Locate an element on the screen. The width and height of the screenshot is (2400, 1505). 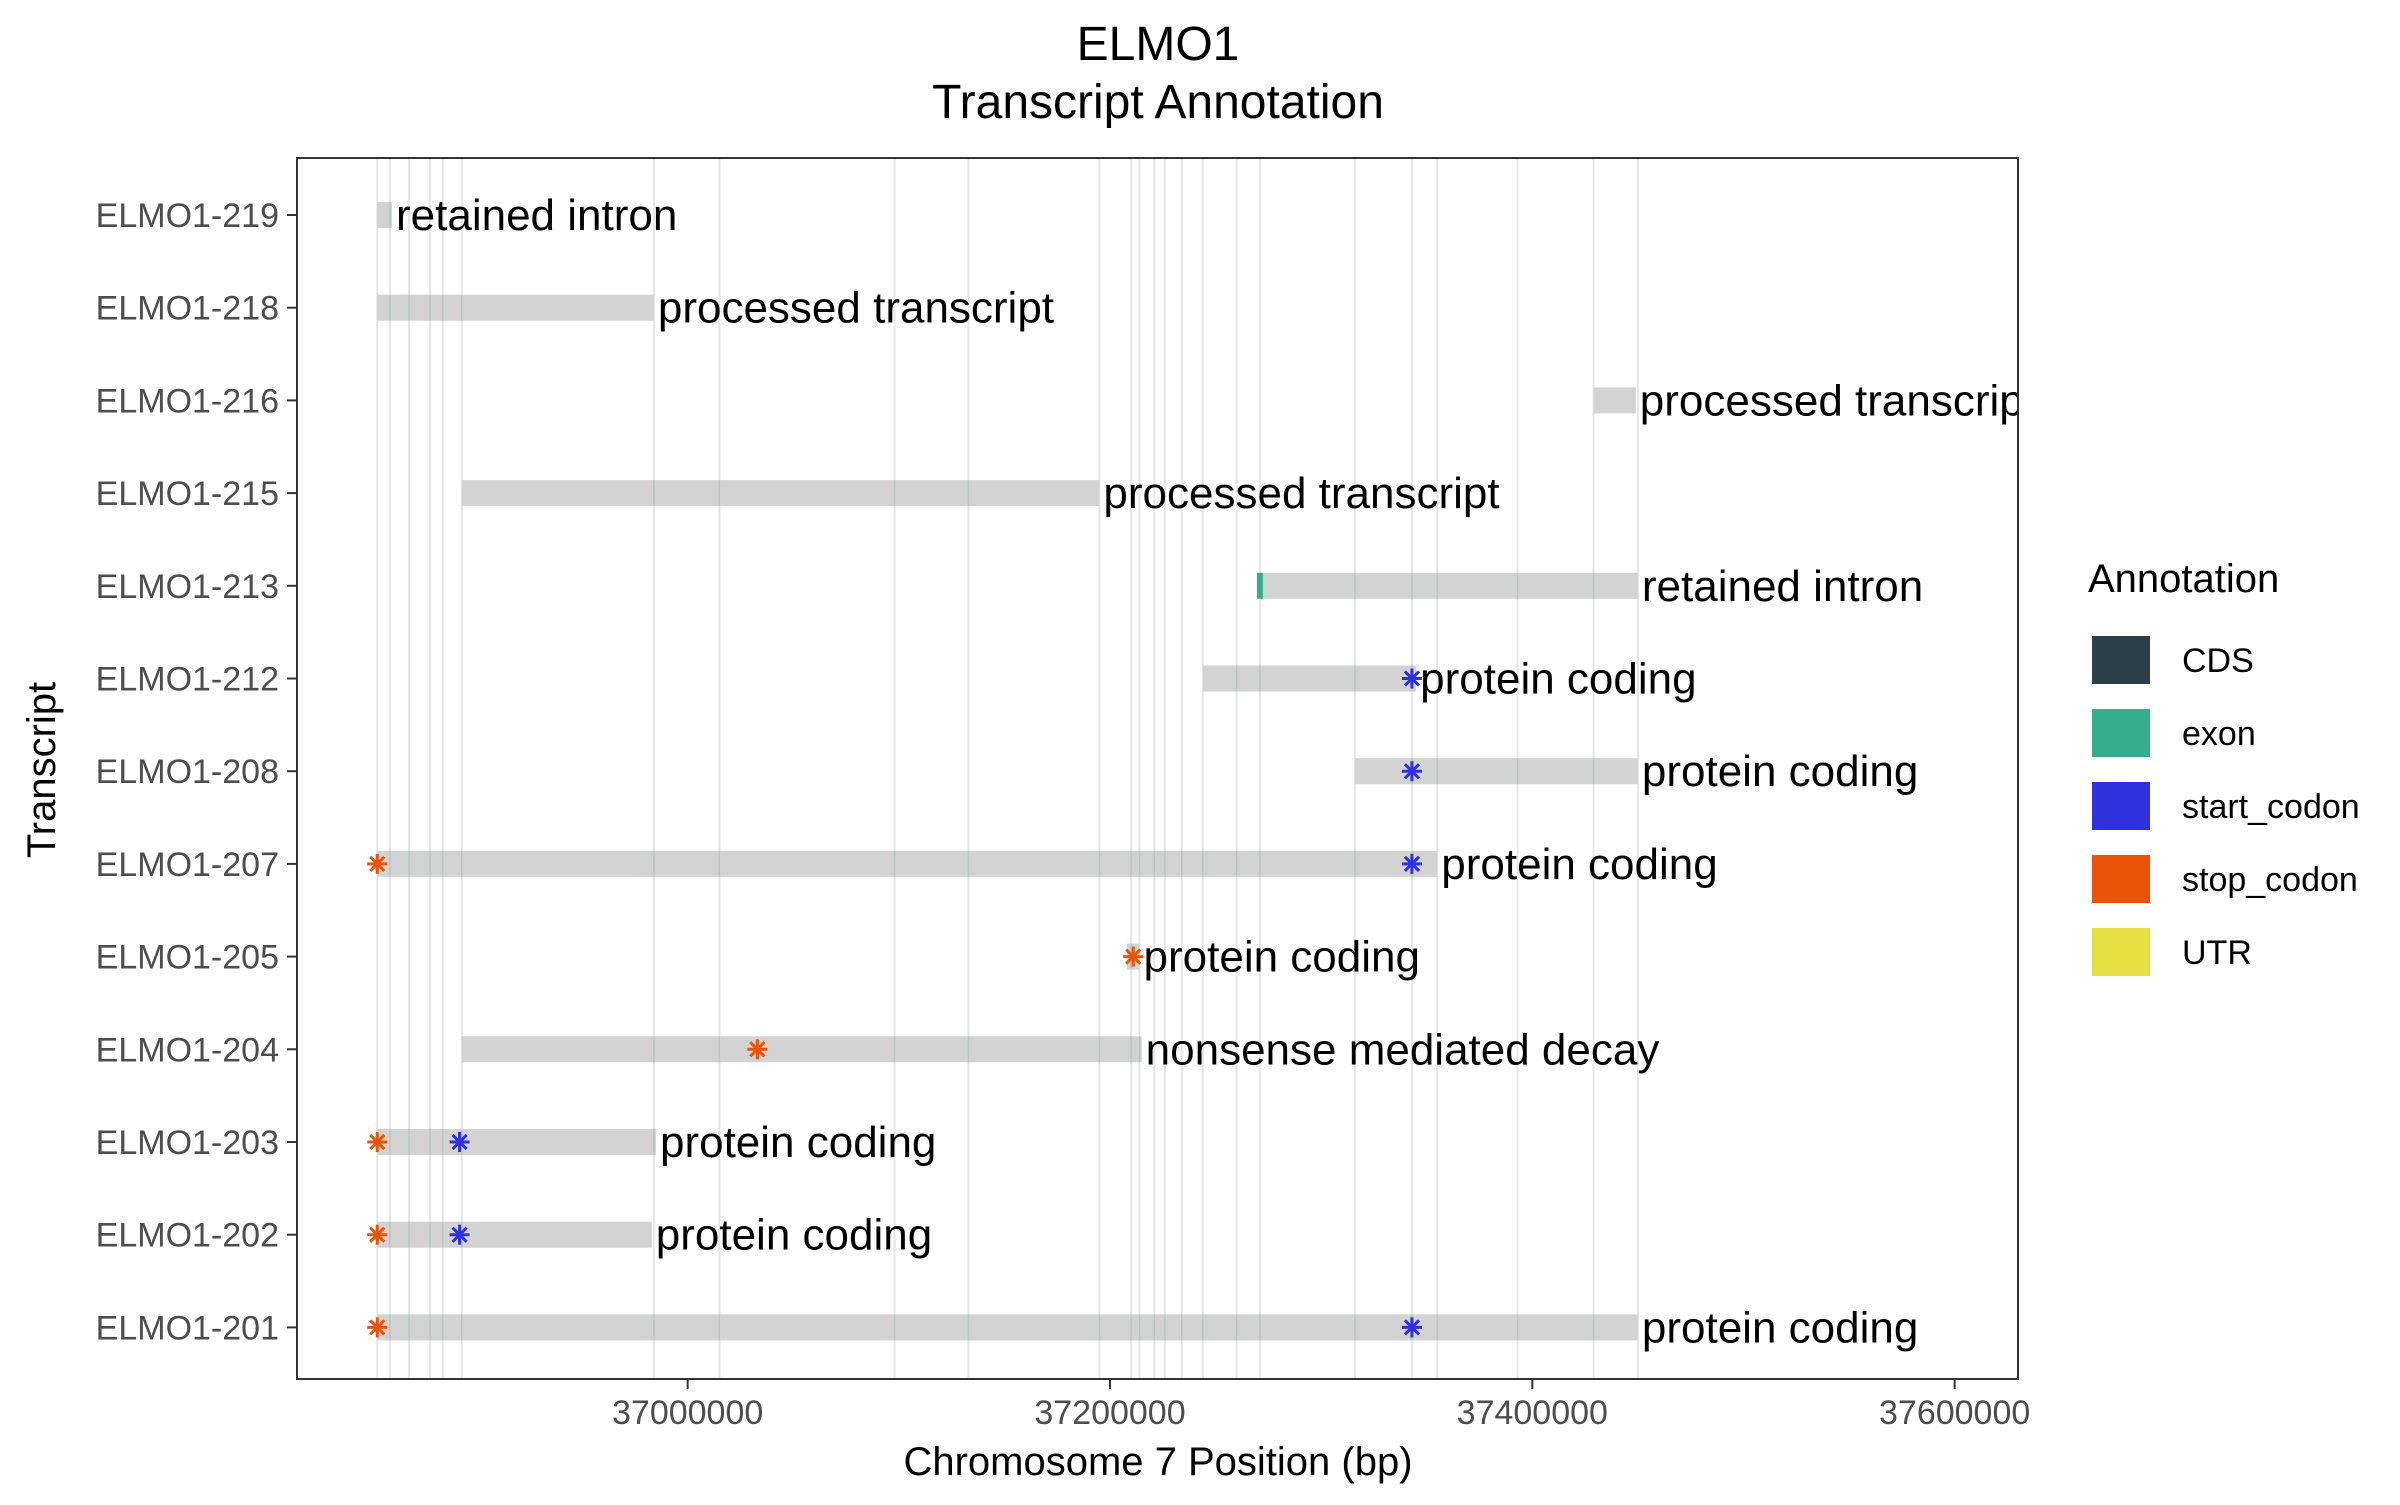
x-tick-label: 37600000 is located at coordinates (1954, 1413).